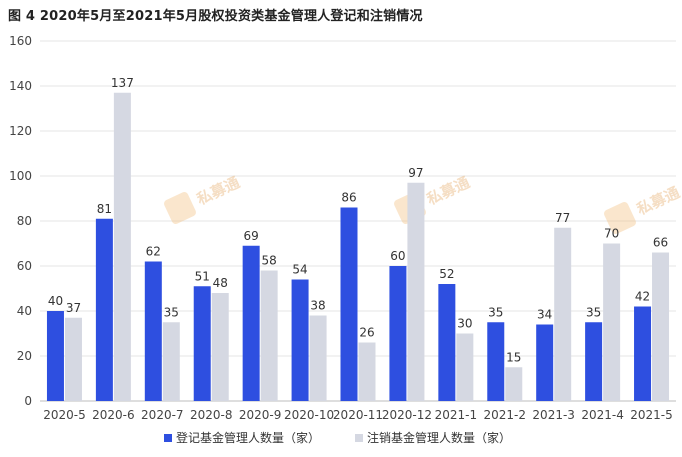  I want to click on data-label-registered: 51, so click(202, 276).